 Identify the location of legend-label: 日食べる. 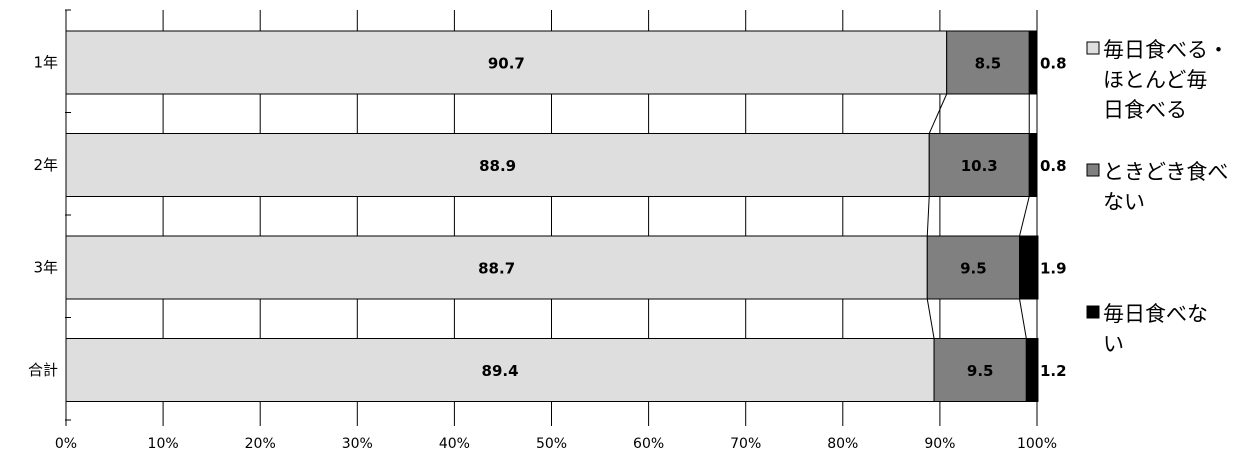
(1145, 110).